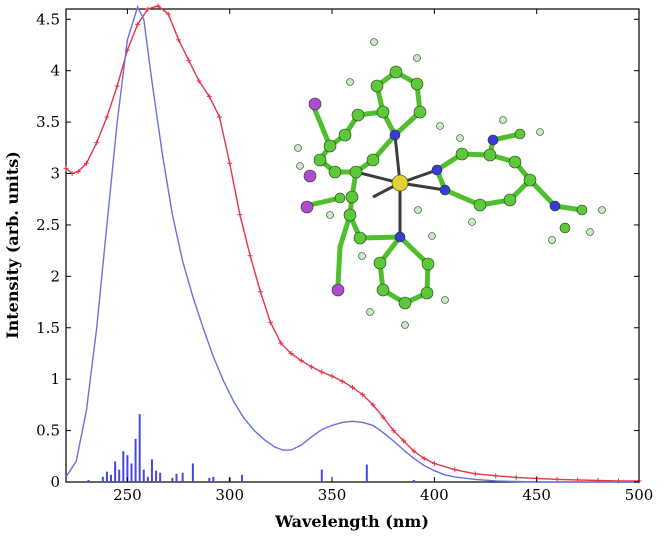  Describe the element at coordinates (12, 245) in the screenshot. I see `y-axis-label: Intensity (arb. units)` at that location.